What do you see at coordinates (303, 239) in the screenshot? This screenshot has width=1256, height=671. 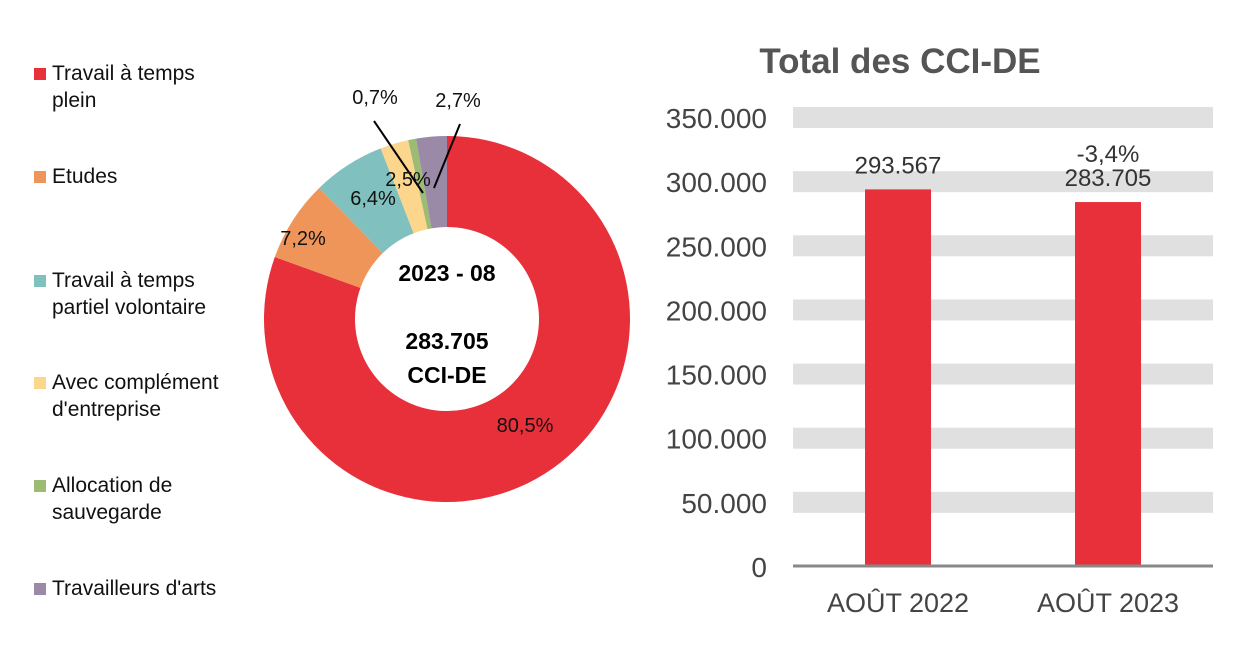 I see `slice-label: 7,2%` at bounding box center [303, 239].